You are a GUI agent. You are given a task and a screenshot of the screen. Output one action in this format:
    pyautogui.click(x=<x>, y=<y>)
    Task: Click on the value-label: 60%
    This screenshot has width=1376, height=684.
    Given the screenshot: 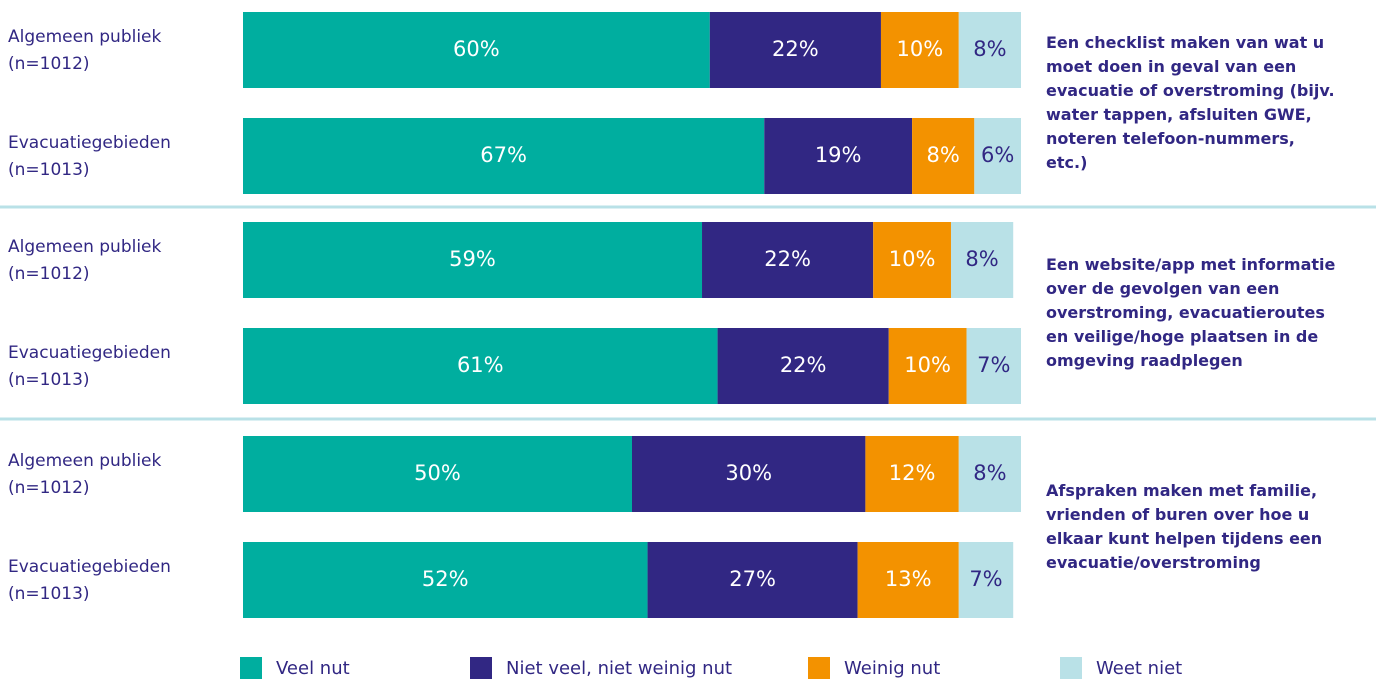 What is the action you would take?
    pyautogui.click(x=476, y=49)
    